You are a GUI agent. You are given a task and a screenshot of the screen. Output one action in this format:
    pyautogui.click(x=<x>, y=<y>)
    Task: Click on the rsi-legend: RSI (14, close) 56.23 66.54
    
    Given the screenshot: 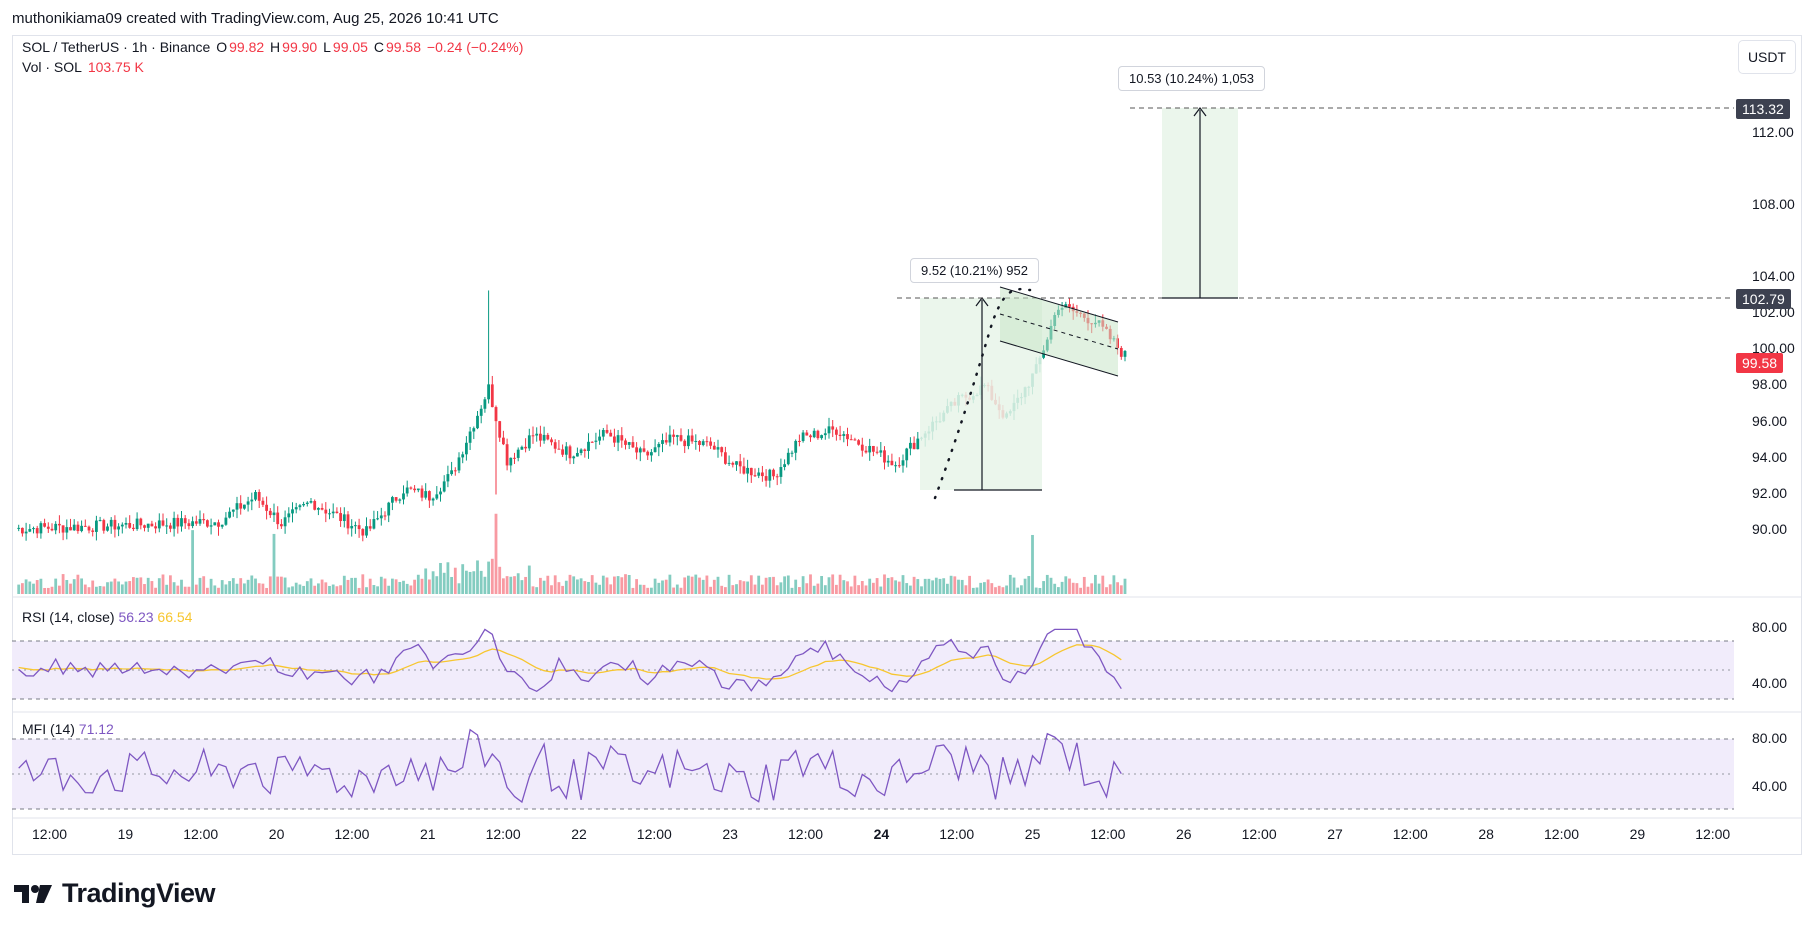 What is the action you would take?
    pyautogui.click(x=107, y=617)
    